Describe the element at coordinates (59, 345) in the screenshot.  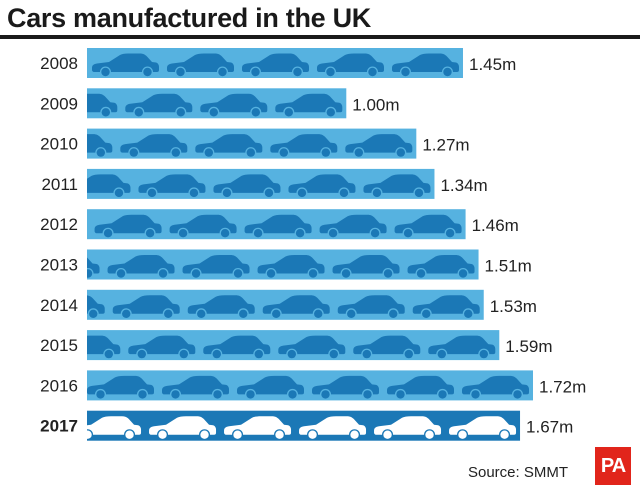
I see `category-label: 2015` at that location.